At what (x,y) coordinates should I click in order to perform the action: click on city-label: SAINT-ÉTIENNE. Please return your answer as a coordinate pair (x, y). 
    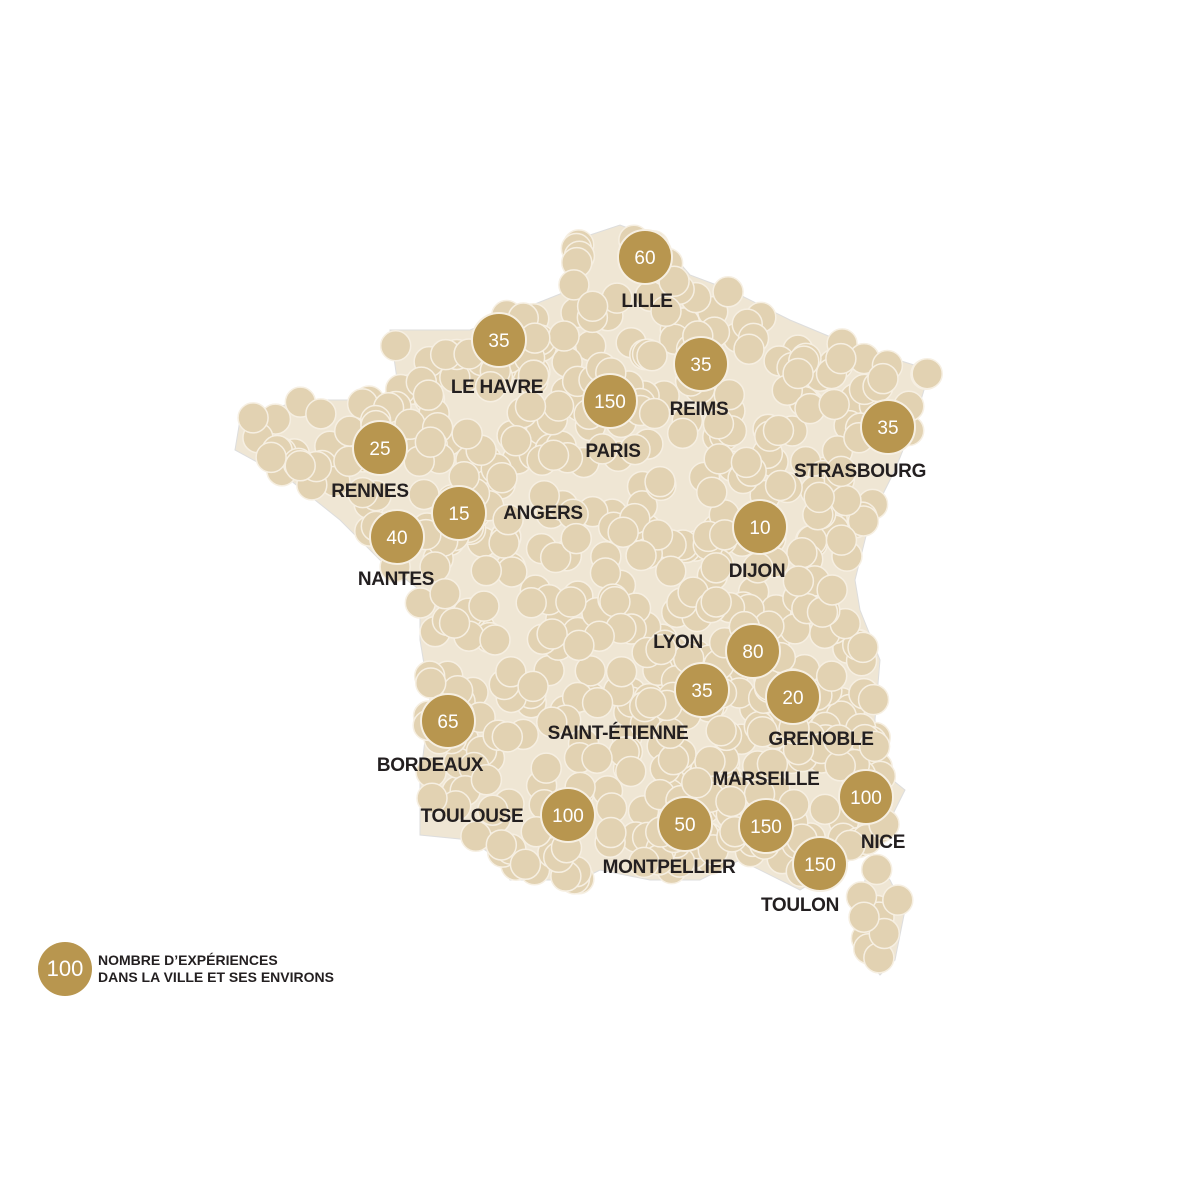
    Looking at the image, I should click on (618, 733).